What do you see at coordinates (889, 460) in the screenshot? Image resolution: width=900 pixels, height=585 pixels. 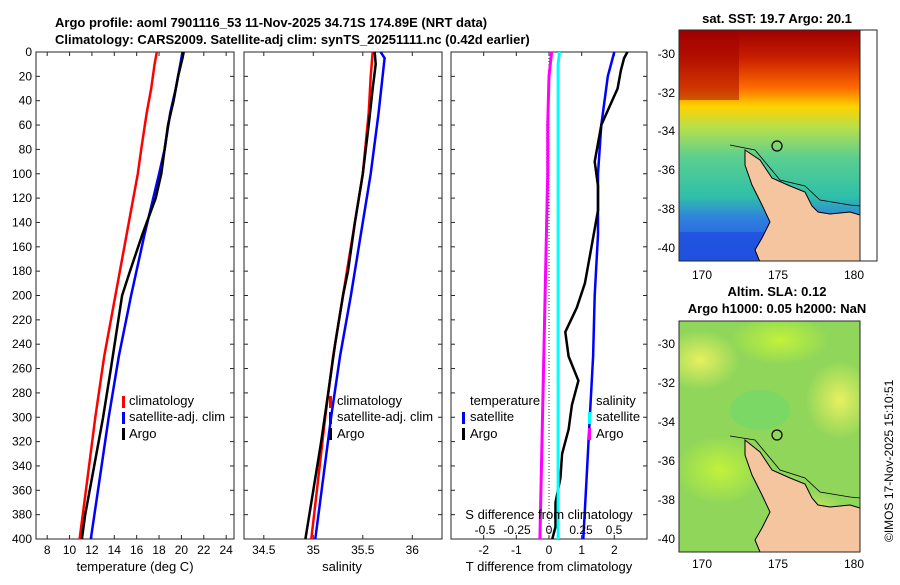 I see `copyright-stamp: ©IMOS 17-Nov-2025 15:10:51` at bounding box center [889, 460].